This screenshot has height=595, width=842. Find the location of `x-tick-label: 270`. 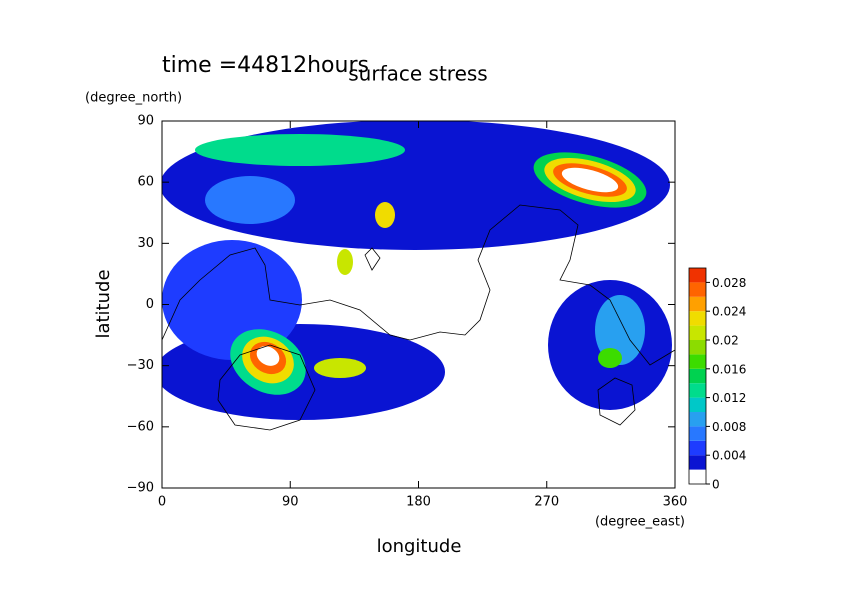

x-tick-label: 270 is located at coordinates (546, 502).